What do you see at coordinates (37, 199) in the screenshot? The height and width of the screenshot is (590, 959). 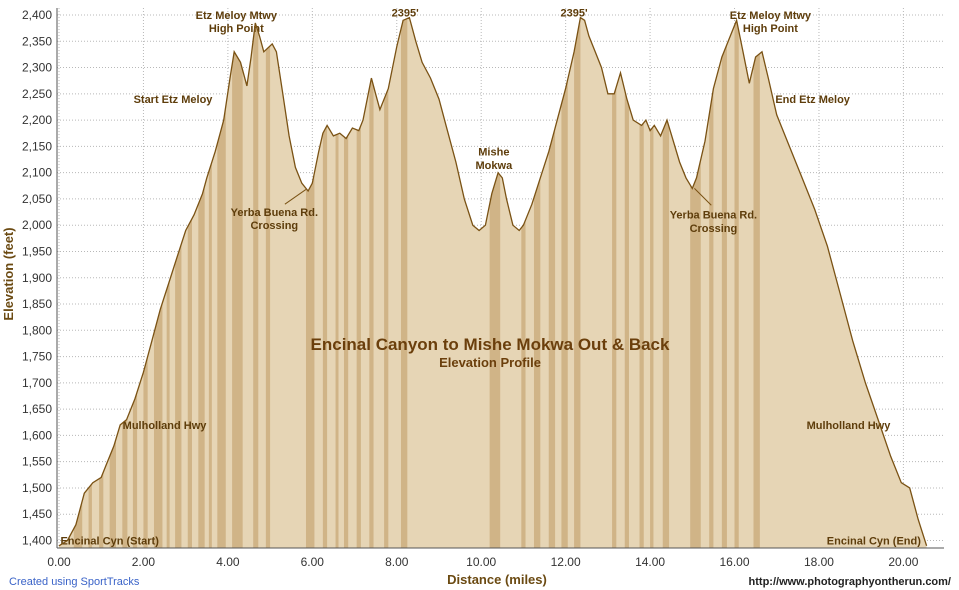 I see `y-tick-label: 2,050` at bounding box center [37, 199].